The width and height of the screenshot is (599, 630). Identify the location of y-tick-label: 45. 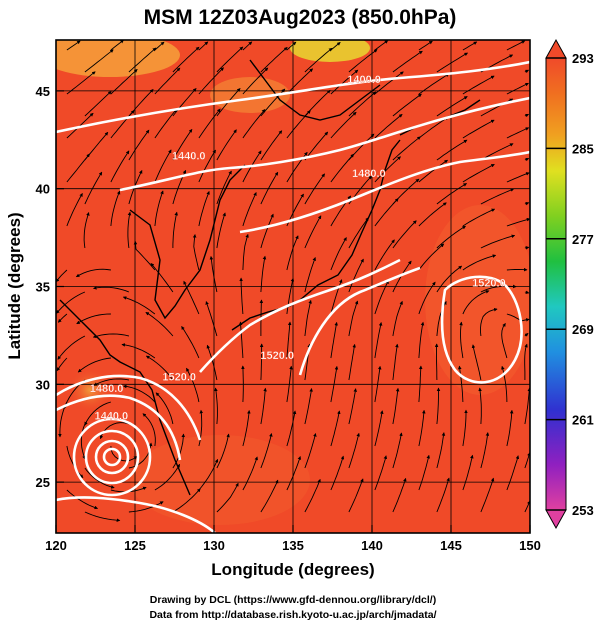
(43, 91).